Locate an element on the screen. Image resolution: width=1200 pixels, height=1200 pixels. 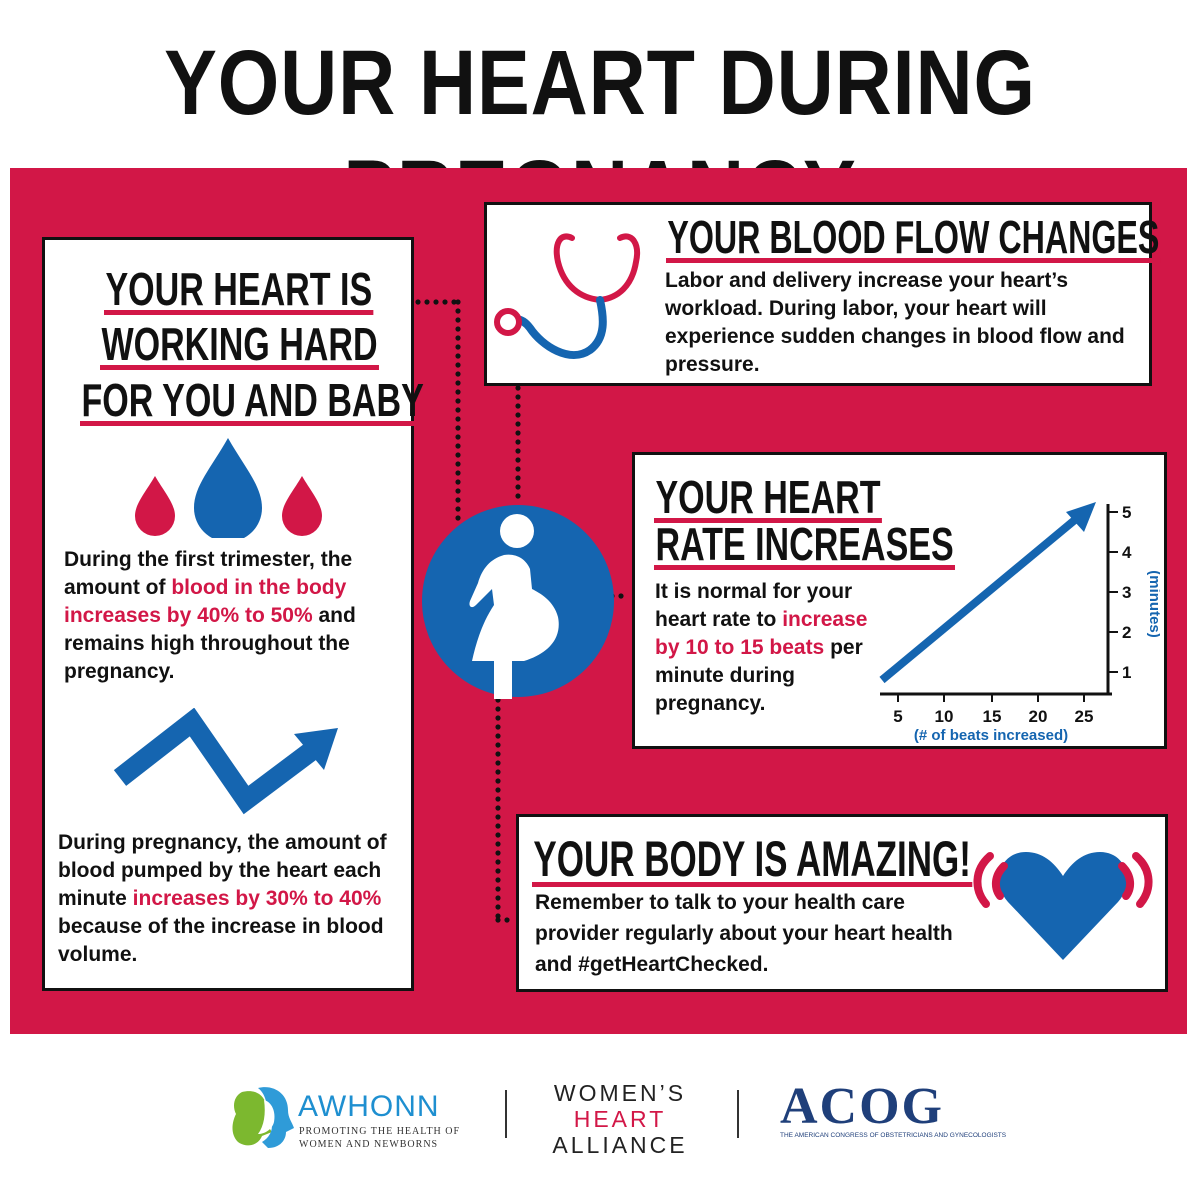
heart-rate-heading-1: YOUR HEART is located at coordinates (768, 497).